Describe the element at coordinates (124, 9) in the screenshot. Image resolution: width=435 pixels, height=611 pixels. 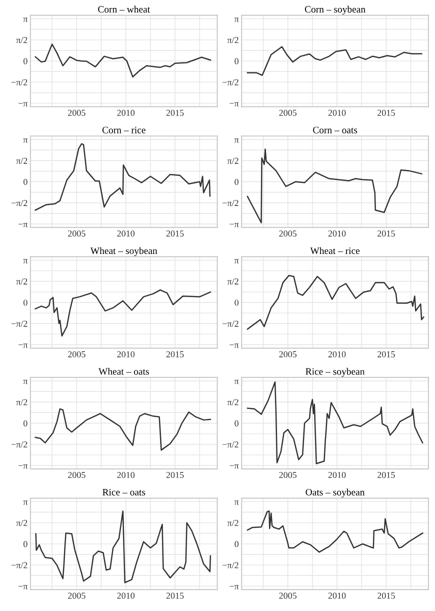
I see `chart-title: Corn – wheat` at that location.